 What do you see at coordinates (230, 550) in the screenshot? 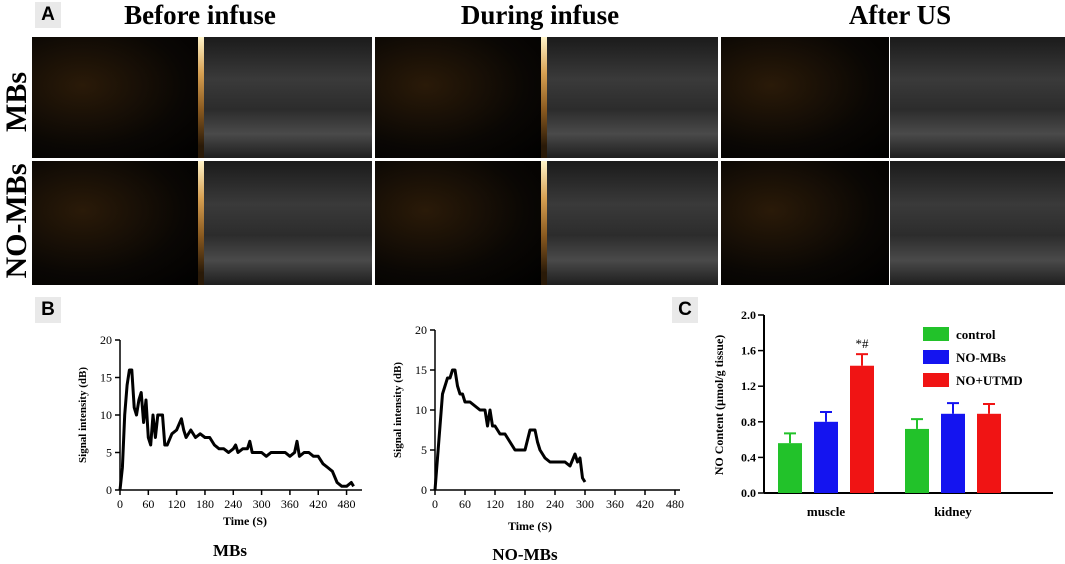
I see `chart-title: MBs` at bounding box center [230, 550].